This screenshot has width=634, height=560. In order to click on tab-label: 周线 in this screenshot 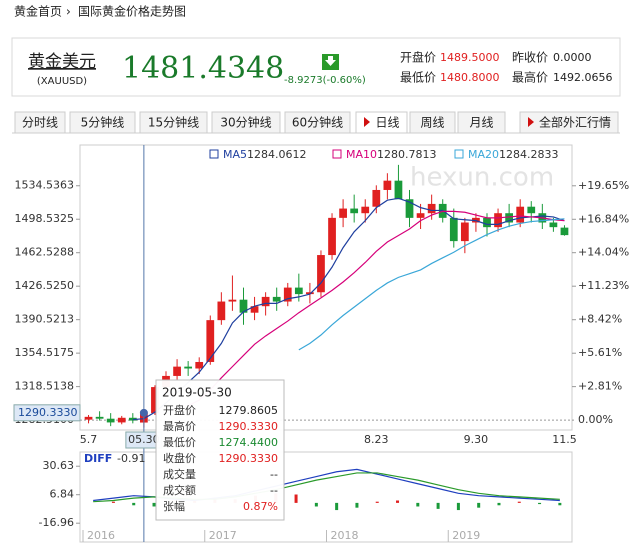, I will do `click(432, 123)`.